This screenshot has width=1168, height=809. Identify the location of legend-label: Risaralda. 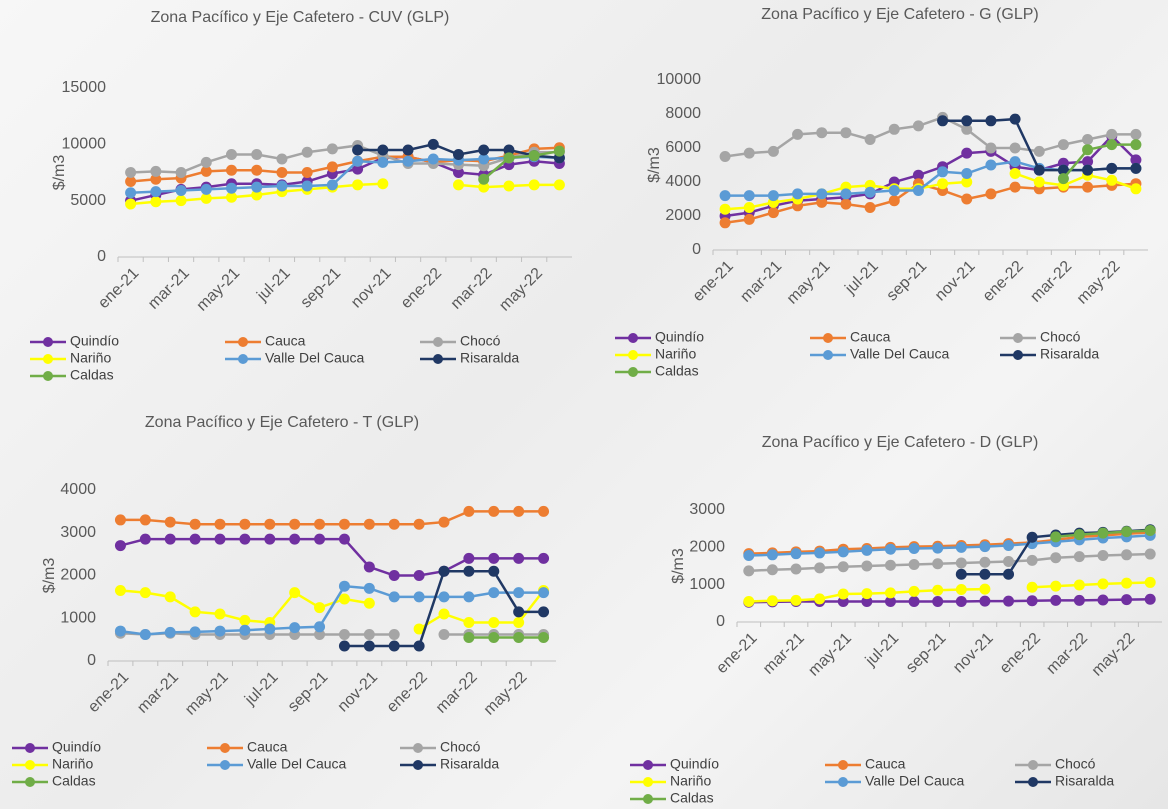
(1069, 354).